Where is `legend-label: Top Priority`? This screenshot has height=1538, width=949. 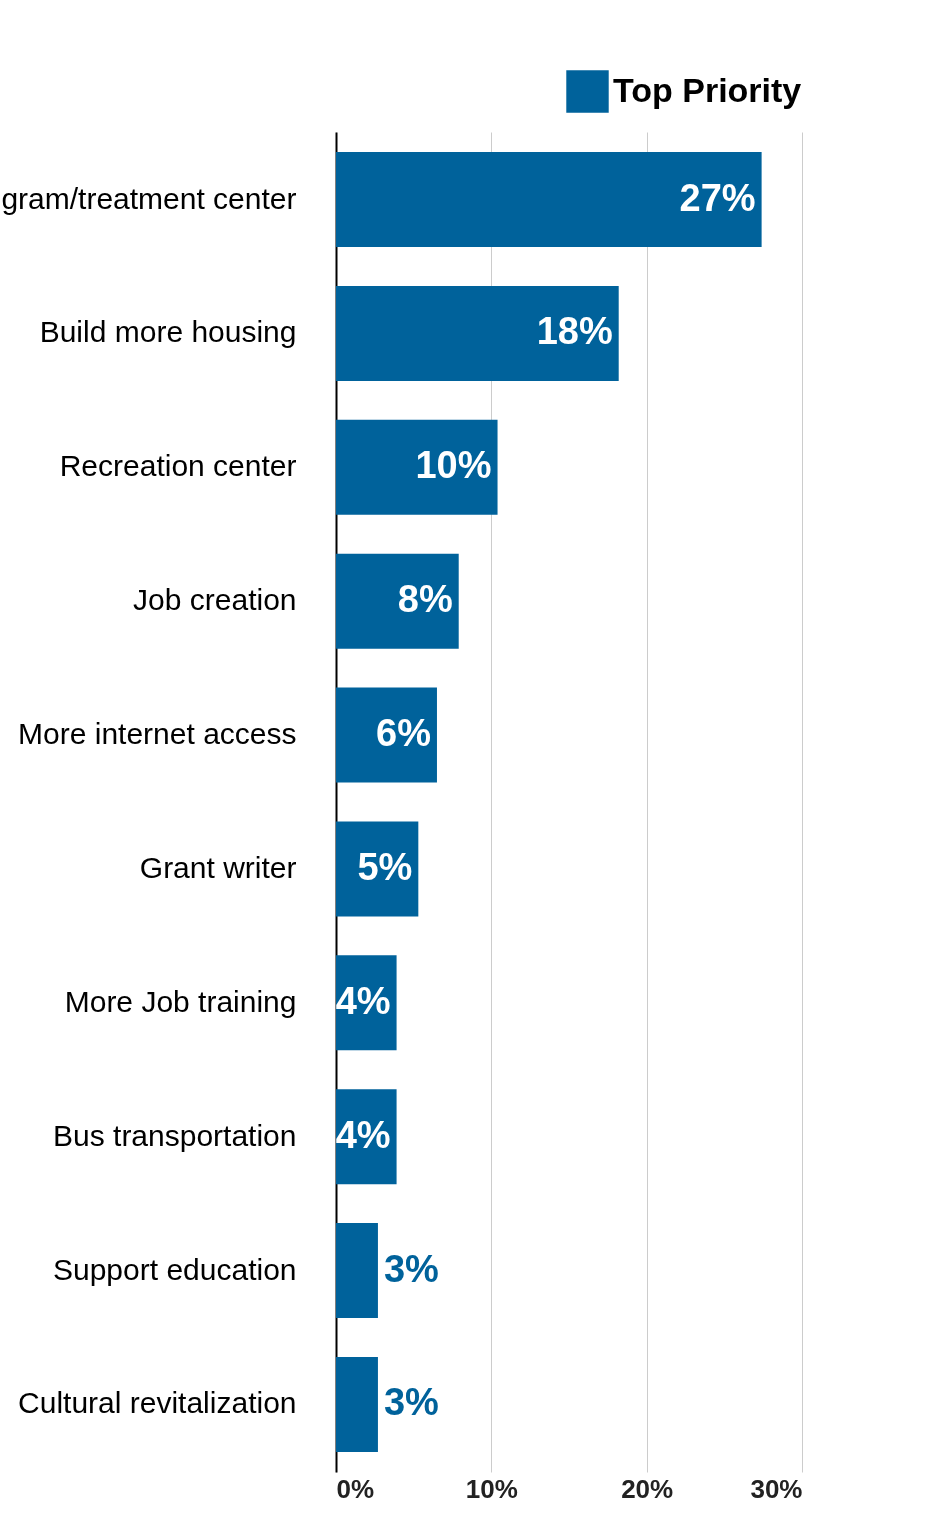
legend-label: Top Priority is located at coordinates (707, 89).